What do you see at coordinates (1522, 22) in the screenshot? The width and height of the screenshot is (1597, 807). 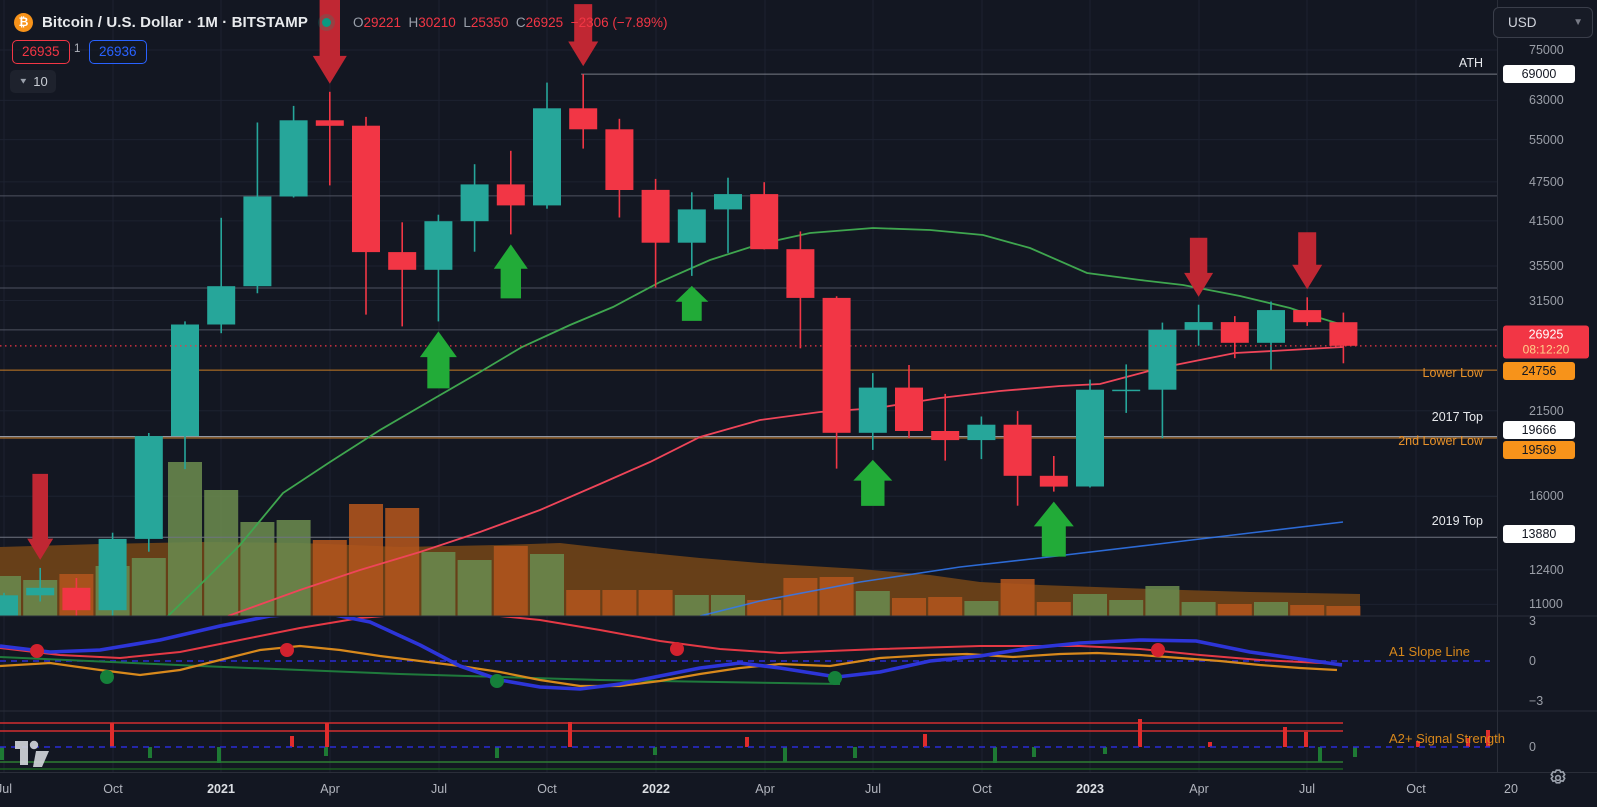 I see `currency-value: USD` at bounding box center [1522, 22].